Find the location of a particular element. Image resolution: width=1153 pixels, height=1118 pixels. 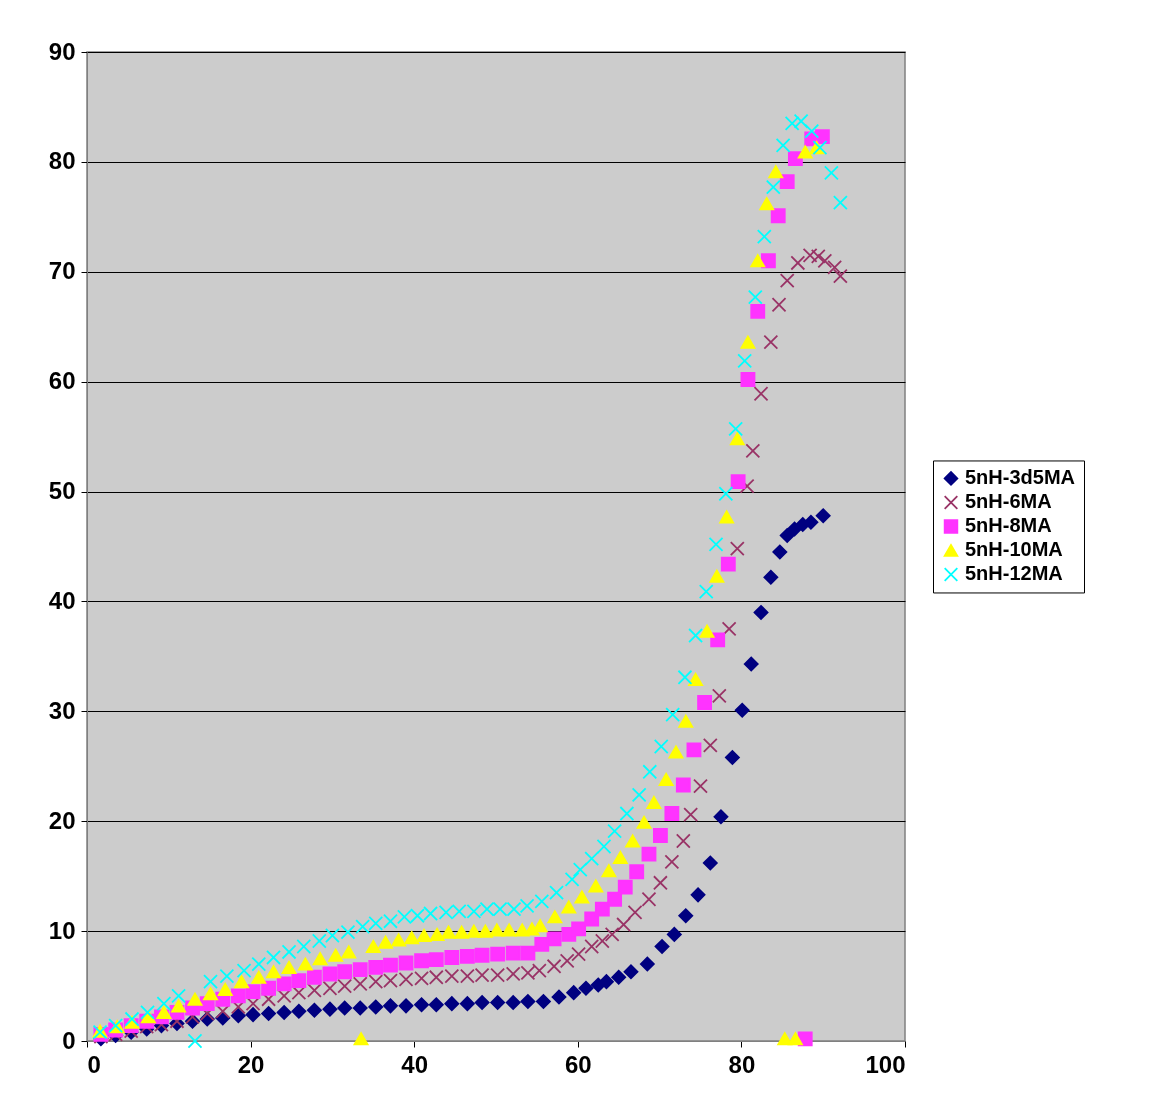

y-tick-label: 20 is located at coordinates (62, 820).